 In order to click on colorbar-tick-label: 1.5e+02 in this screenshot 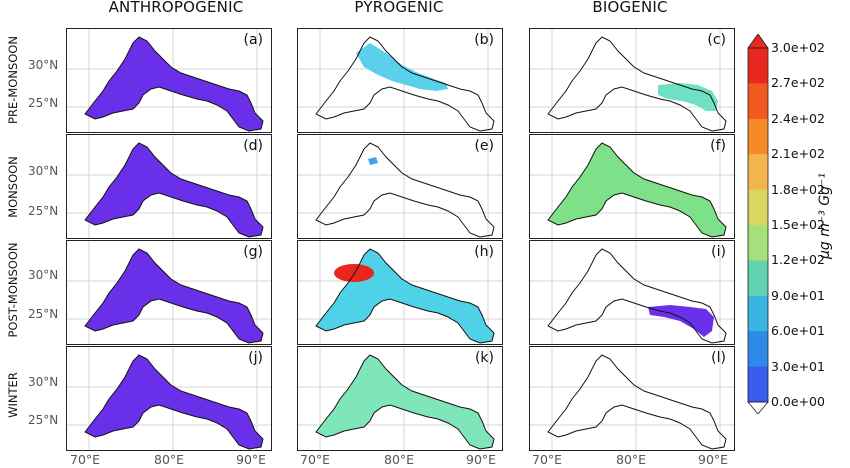, I will do `click(798, 224)`.